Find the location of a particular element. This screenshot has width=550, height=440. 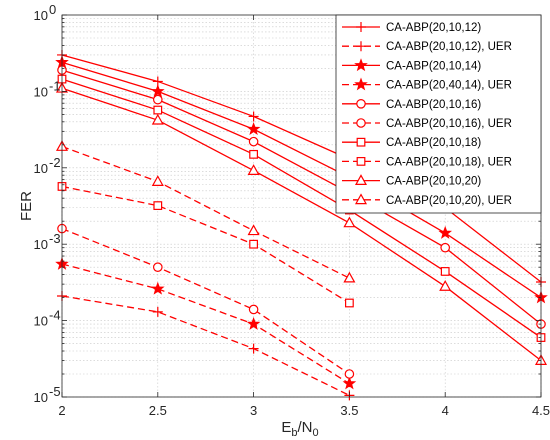

legend-entry: CA-ABP(20,10,12), UER is located at coordinates (427, 47).